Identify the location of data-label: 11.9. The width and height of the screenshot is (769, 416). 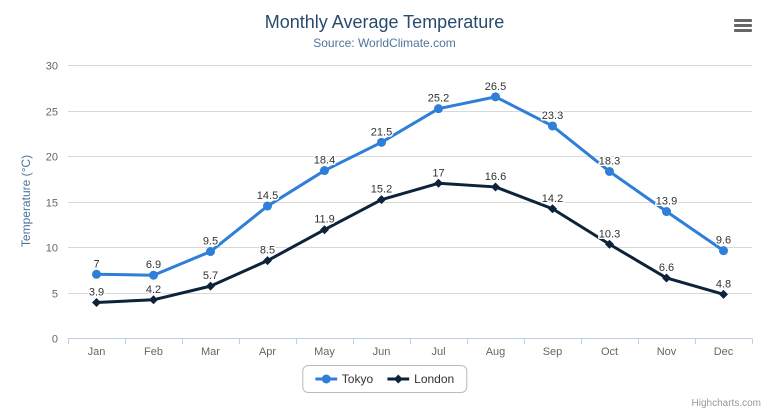
(324, 220).